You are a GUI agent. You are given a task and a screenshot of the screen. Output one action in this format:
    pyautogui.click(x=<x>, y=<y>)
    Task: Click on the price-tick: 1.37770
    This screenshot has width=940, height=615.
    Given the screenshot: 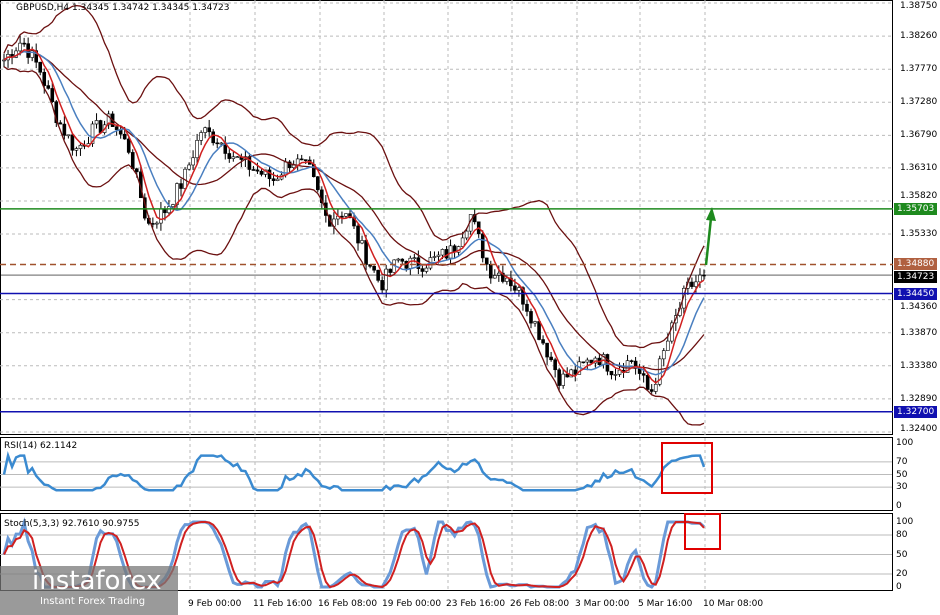 What is the action you would take?
    pyautogui.click(x=919, y=69)
    